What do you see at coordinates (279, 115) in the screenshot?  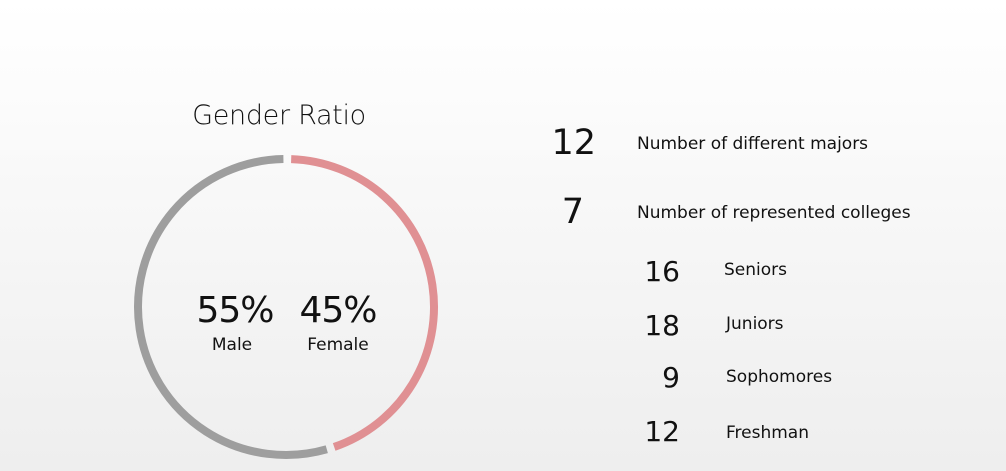 I see `chart-title: Gender Ratio` at bounding box center [279, 115].